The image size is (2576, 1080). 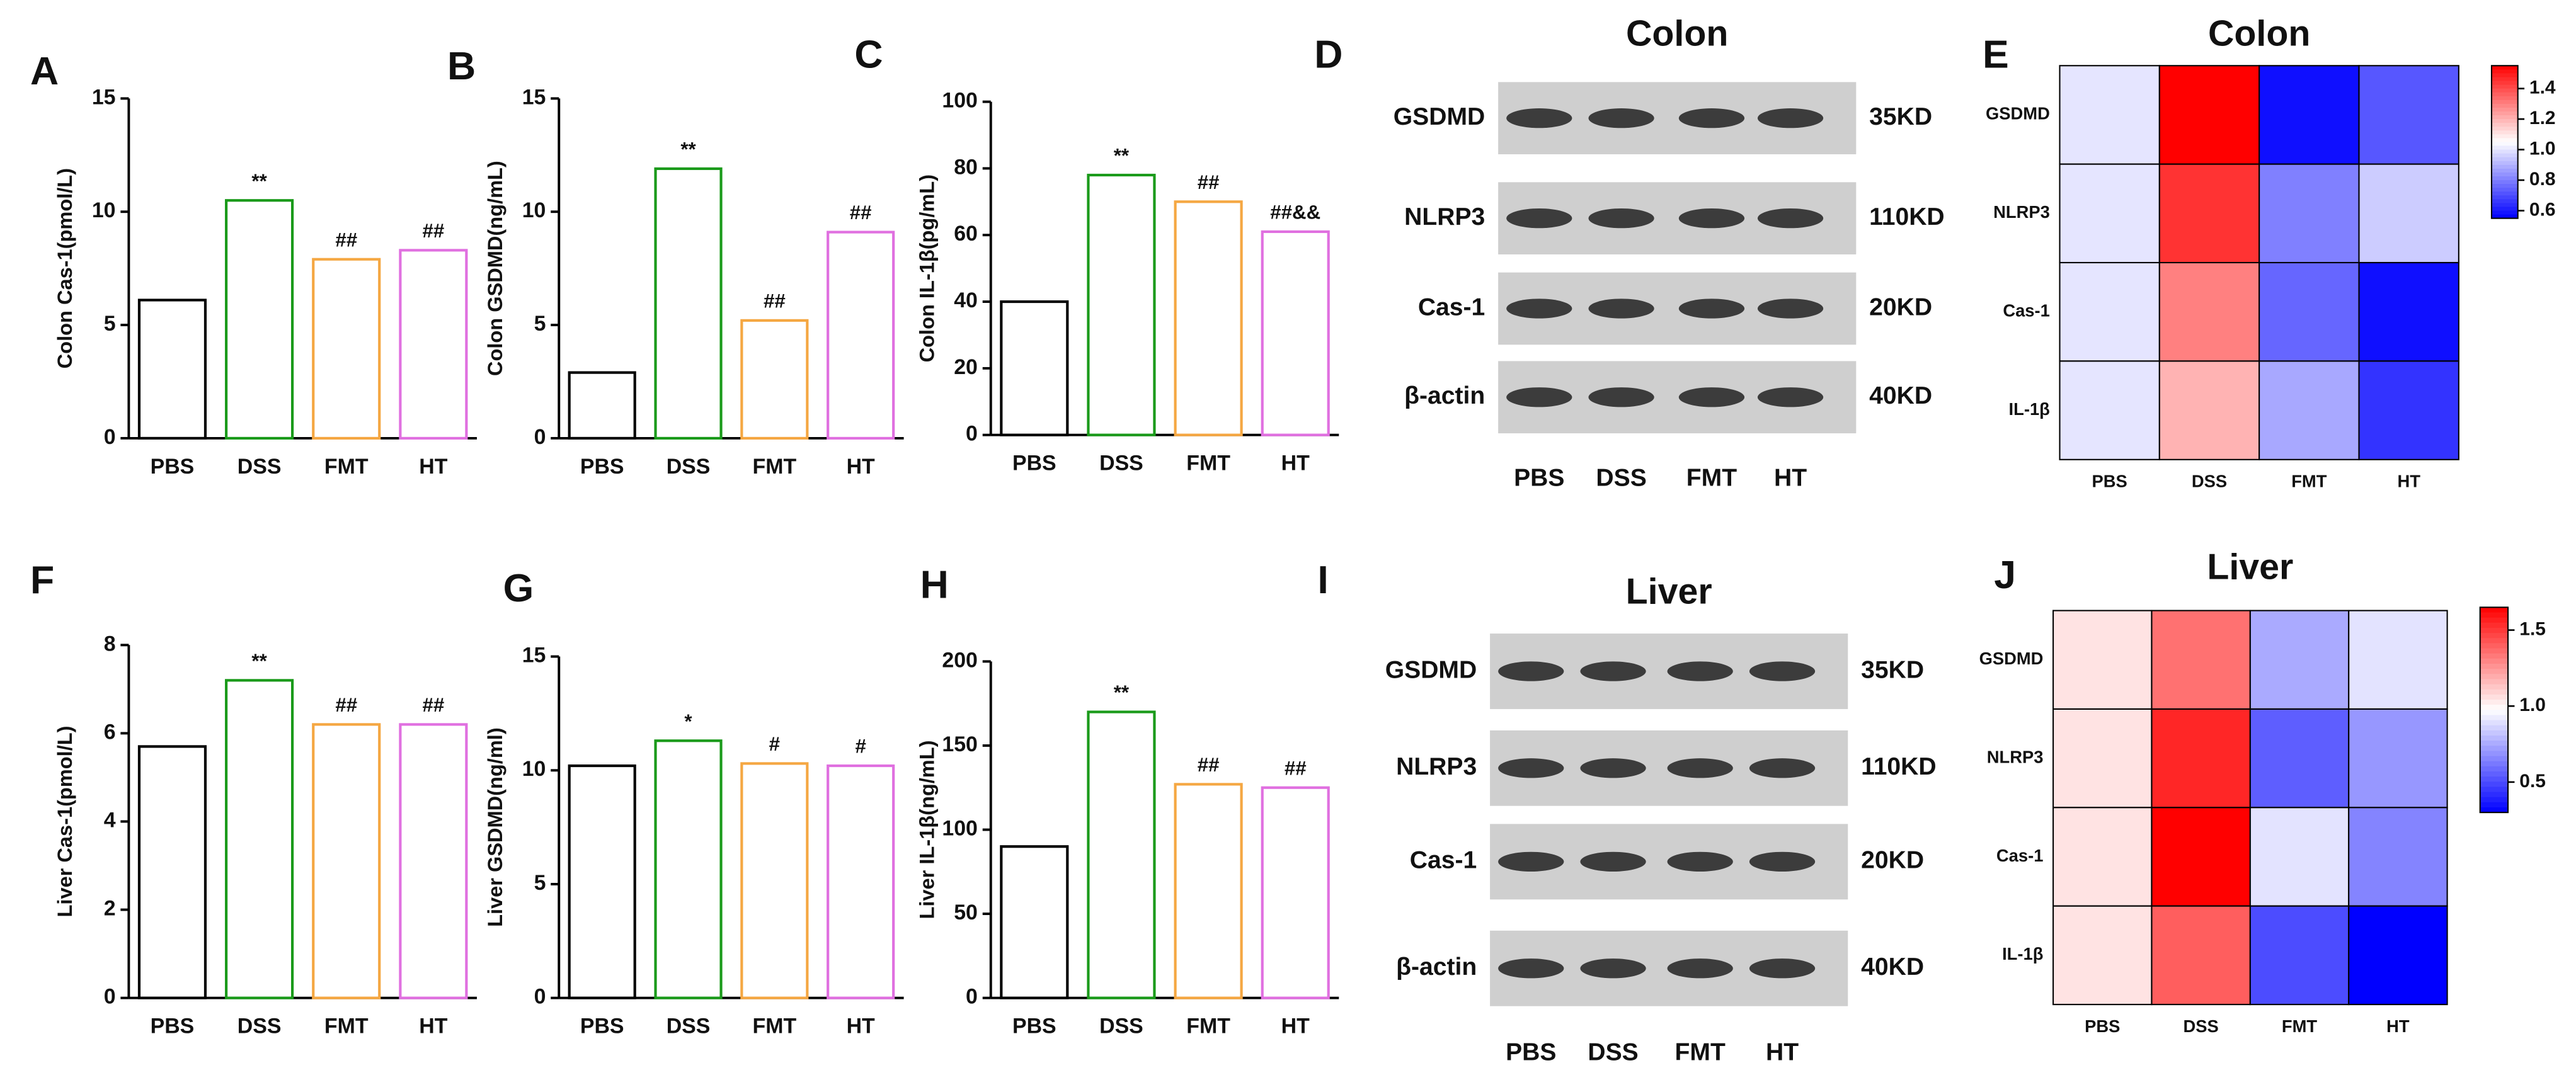 What do you see at coordinates (110, 820) in the screenshot?
I see `y-tick-label: 4` at bounding box center [110, 820].